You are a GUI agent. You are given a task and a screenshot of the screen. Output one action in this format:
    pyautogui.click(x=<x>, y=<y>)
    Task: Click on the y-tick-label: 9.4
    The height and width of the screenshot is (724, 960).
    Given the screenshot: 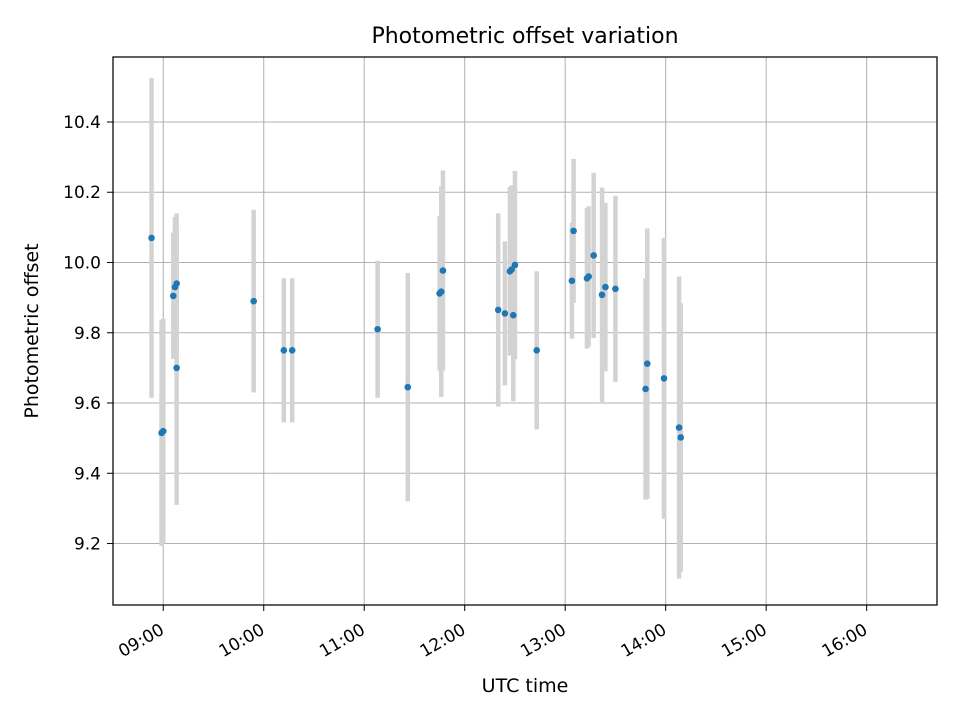 What is the action you would take?
    pyautogui.click(x=87, y=474)
    